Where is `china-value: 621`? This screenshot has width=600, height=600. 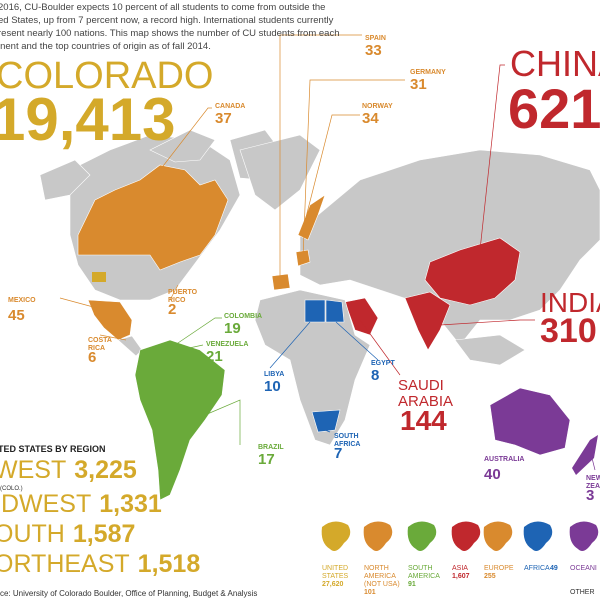 china-value: 621 is located at coordinates (554, 108).